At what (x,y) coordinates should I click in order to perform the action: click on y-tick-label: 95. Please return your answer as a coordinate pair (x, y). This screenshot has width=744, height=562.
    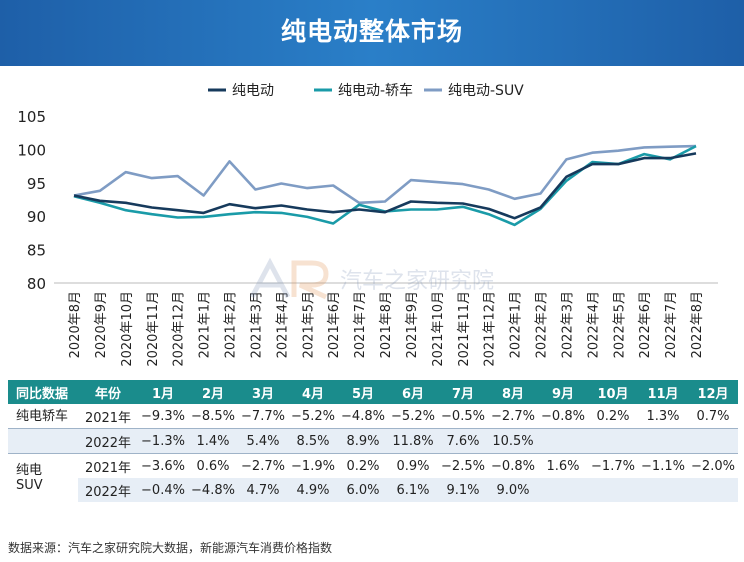
    Looking at the image, I should click on (36, 184).